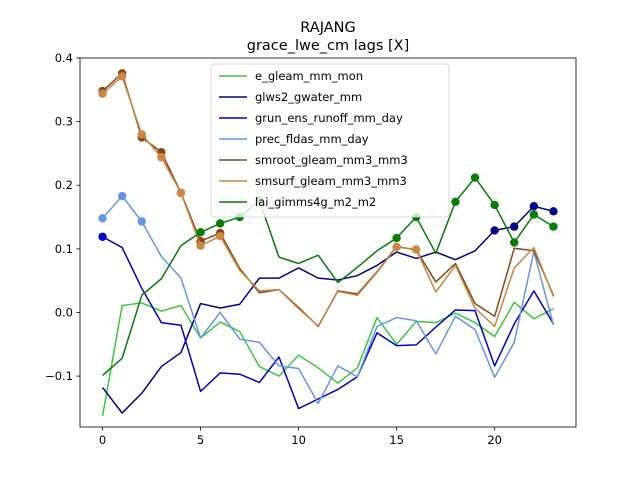 This screenshot has width=640, height=480. What do you see at coordinates (494, 440) in the screenshot?
I see `x-tick-label: 20` at bounding box center [494, 440].